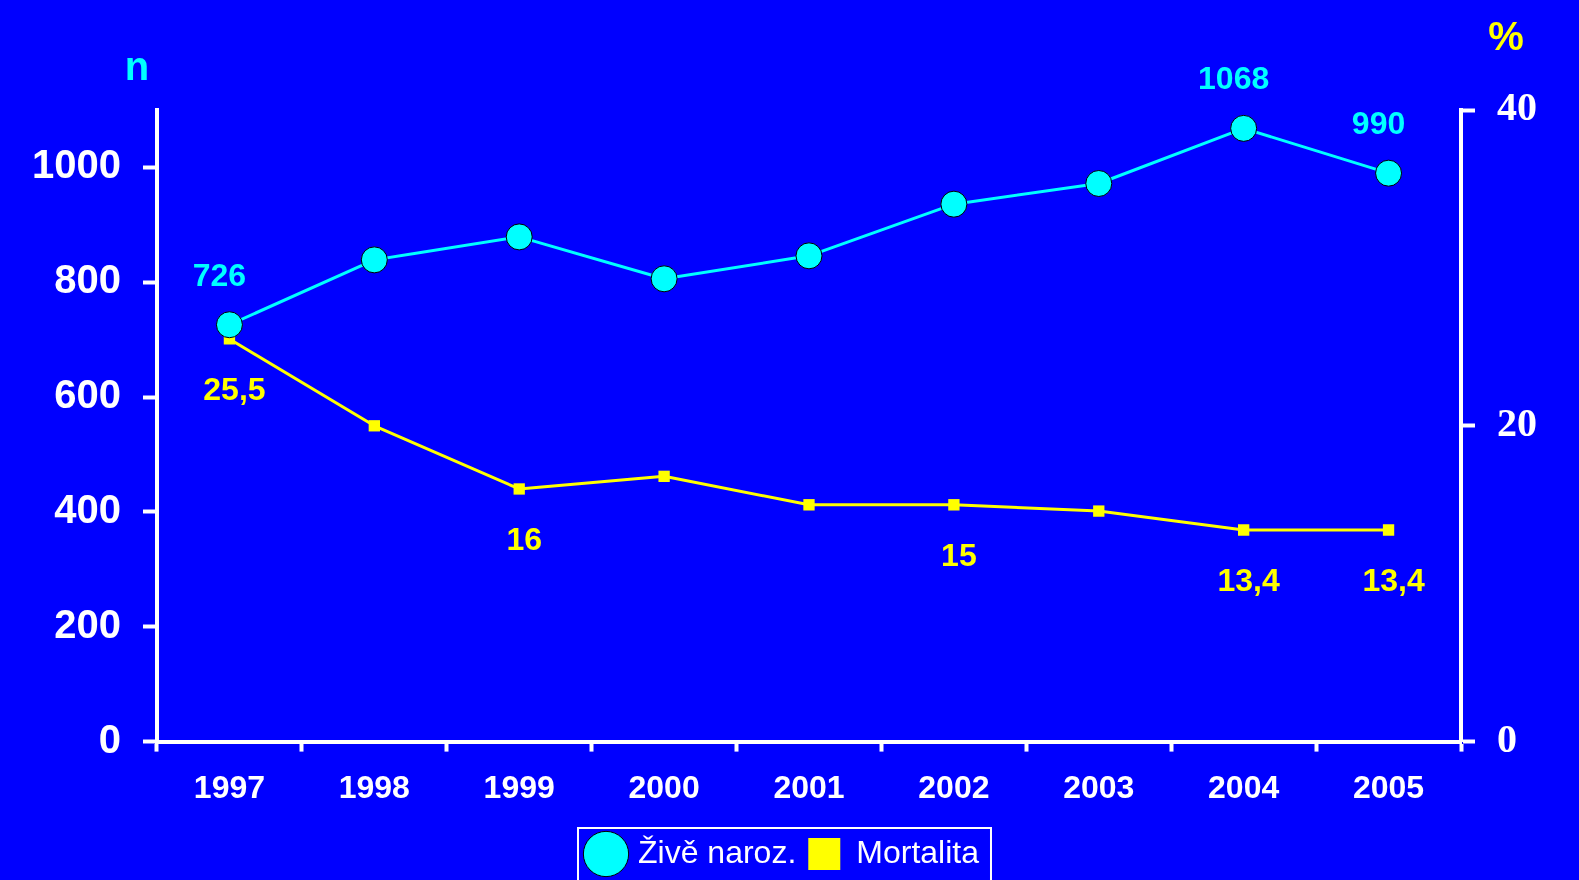  Describe the element at coordinates (1234, 78) in the screenshot. I see `data-label: 1068` at that location.